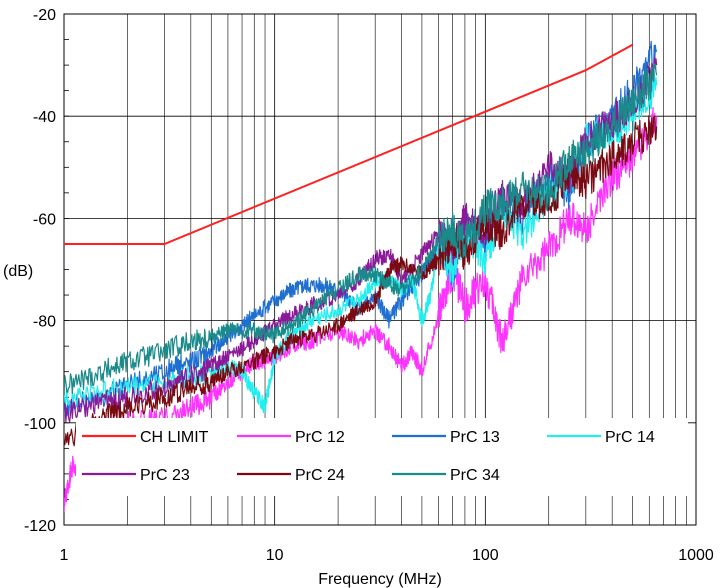 Image resolution: width=727 pixels, height=588 pixels. I want to click on legend-label: PrC 24, so click(320, 475).